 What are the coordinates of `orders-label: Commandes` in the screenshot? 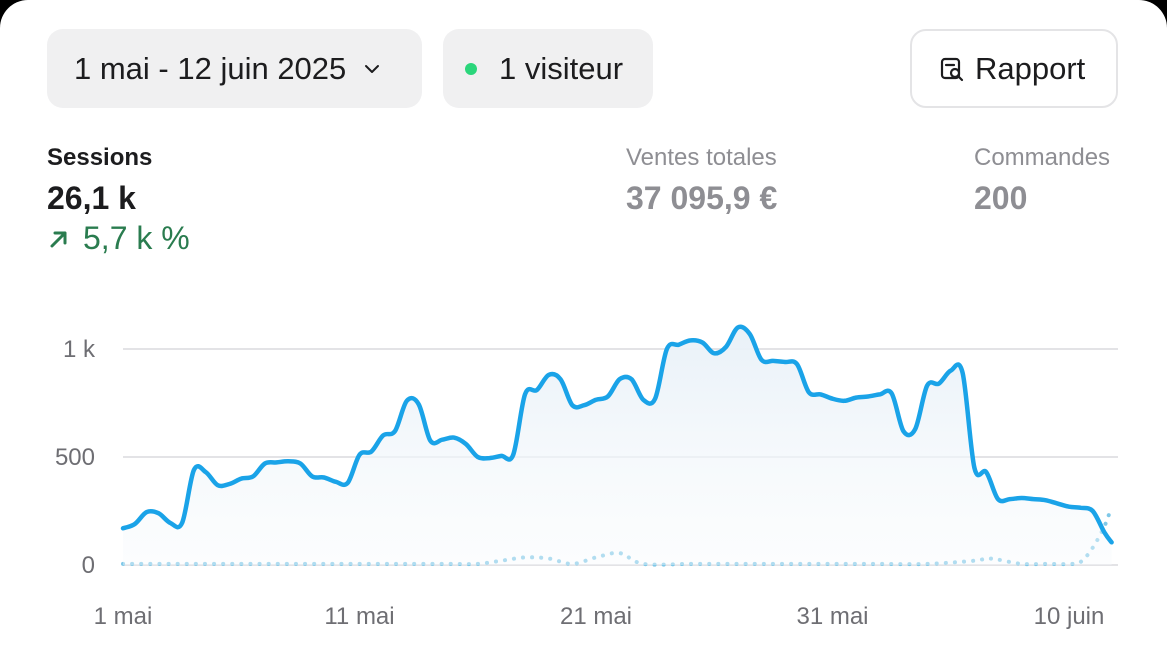 It's located at (1042, 157).